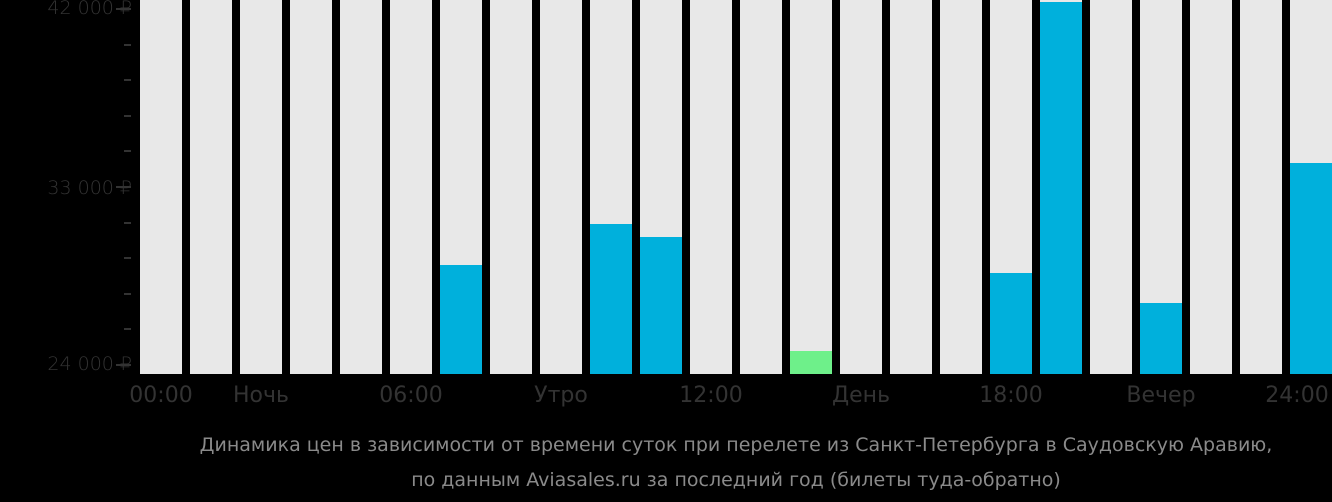  I want to click on x-axis-label-1200: 12:00, so click(711, 395).